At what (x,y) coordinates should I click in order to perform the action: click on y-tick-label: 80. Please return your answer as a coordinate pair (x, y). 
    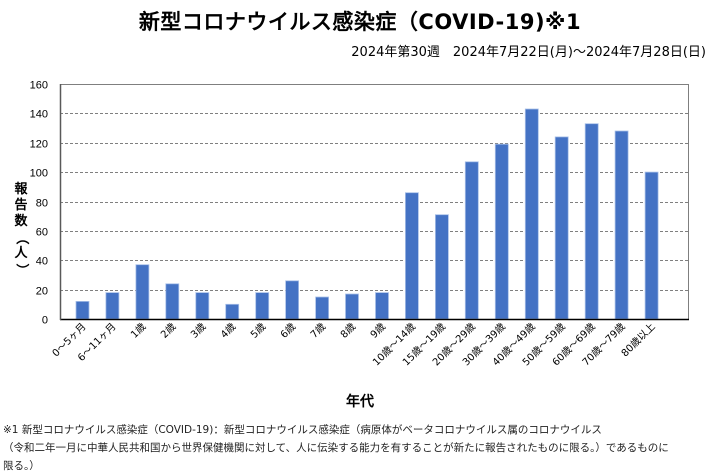
    Looking at the image, I should click on (42, 204).